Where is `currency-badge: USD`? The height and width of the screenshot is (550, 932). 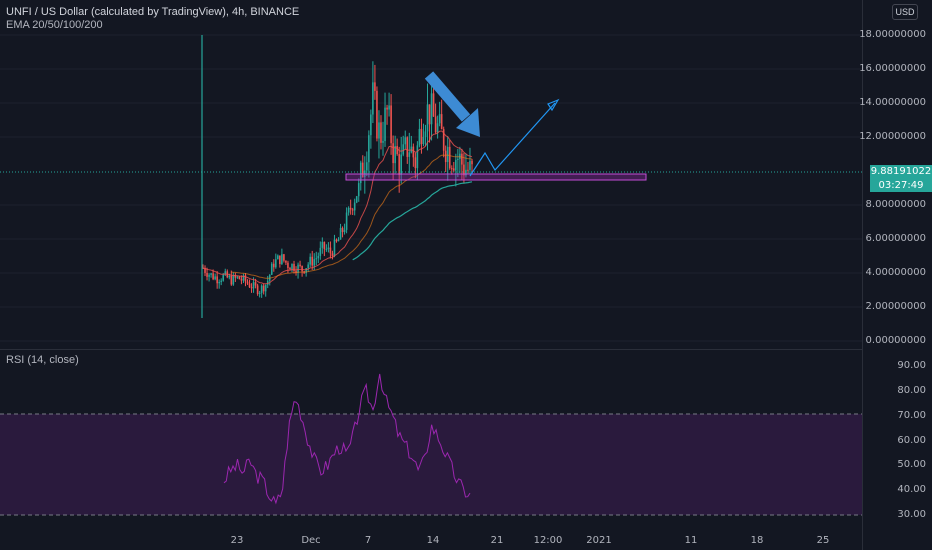 currency-badge: USD is located at coordinates (905, 12).